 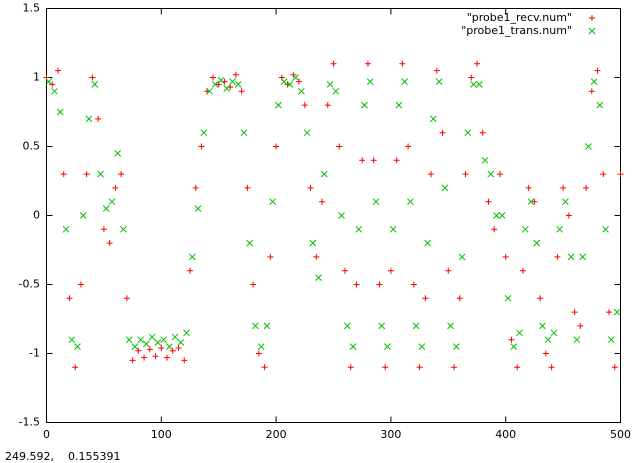 I want to click on y-tick-label: 1, so click(x=36, y=77).